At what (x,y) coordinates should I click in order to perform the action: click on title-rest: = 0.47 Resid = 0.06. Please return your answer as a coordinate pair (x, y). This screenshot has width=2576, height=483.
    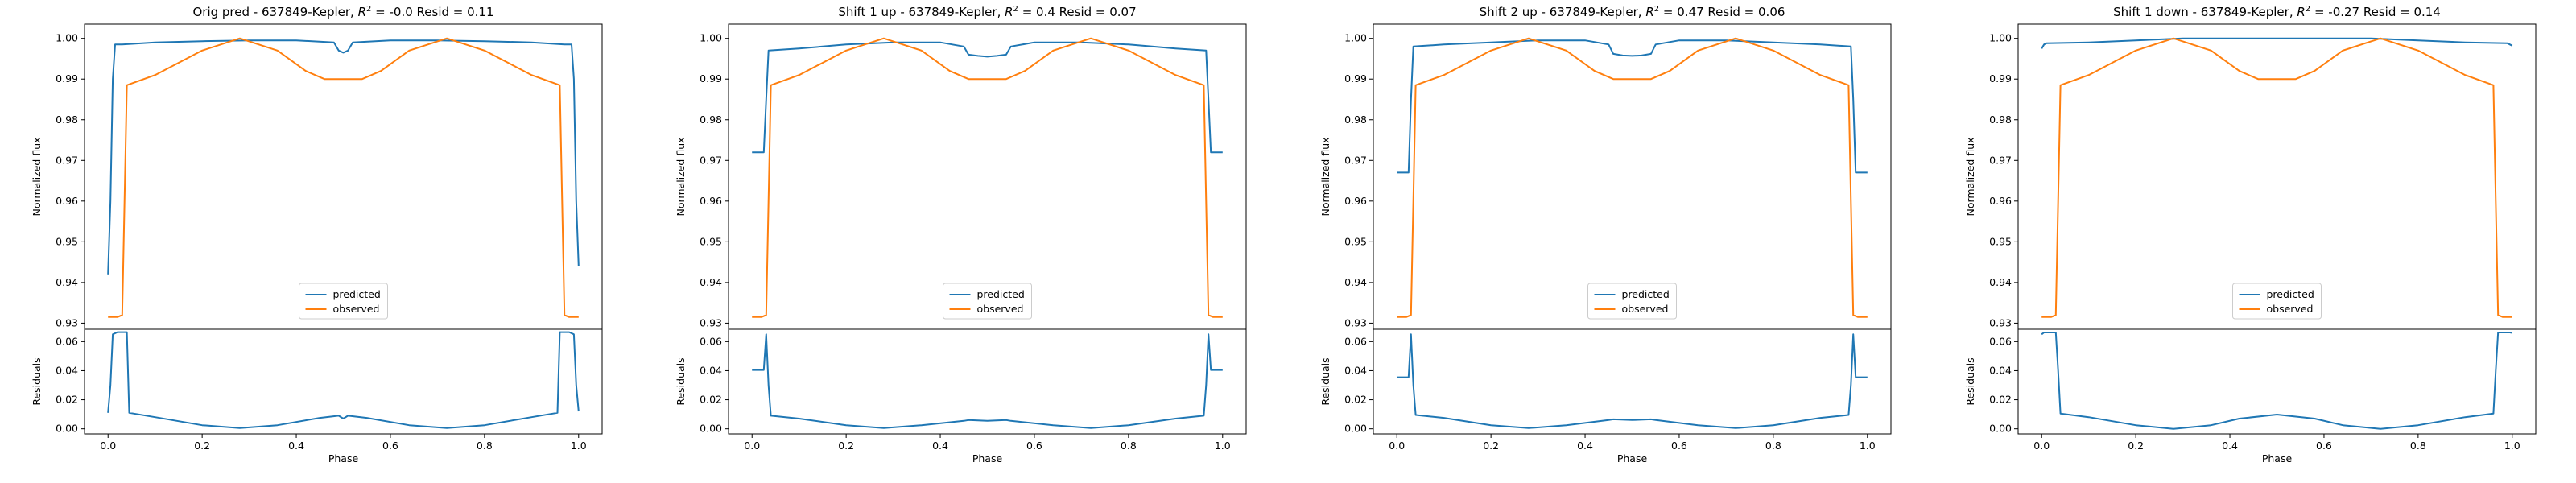
    Looking at the image, I should click on (1722, 12).